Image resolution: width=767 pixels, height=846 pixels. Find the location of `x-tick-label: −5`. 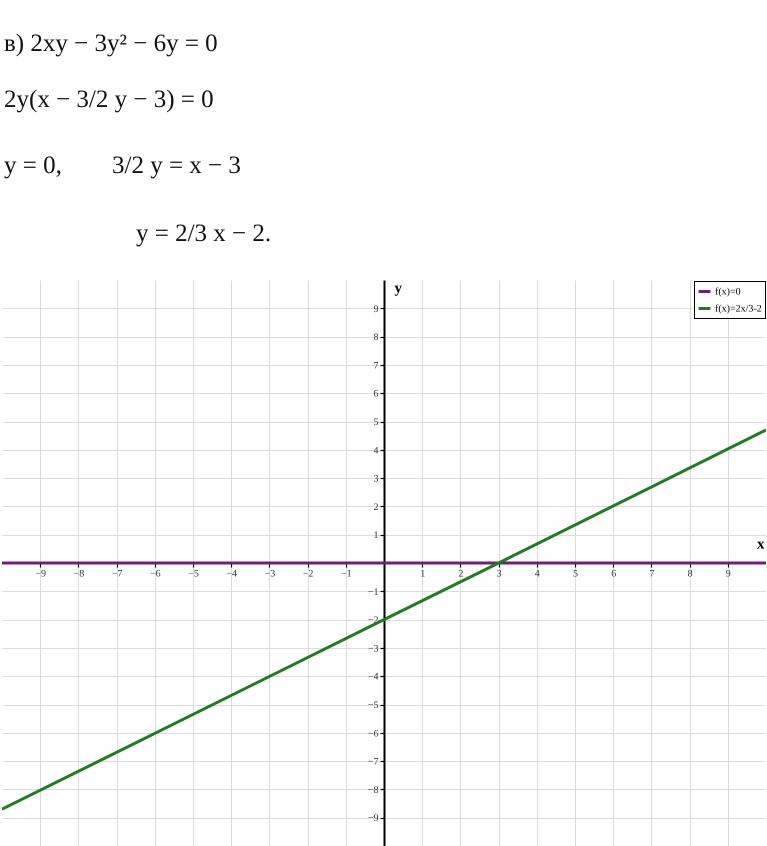

x-tick-label: −5 is located at coordinates (193, 574).